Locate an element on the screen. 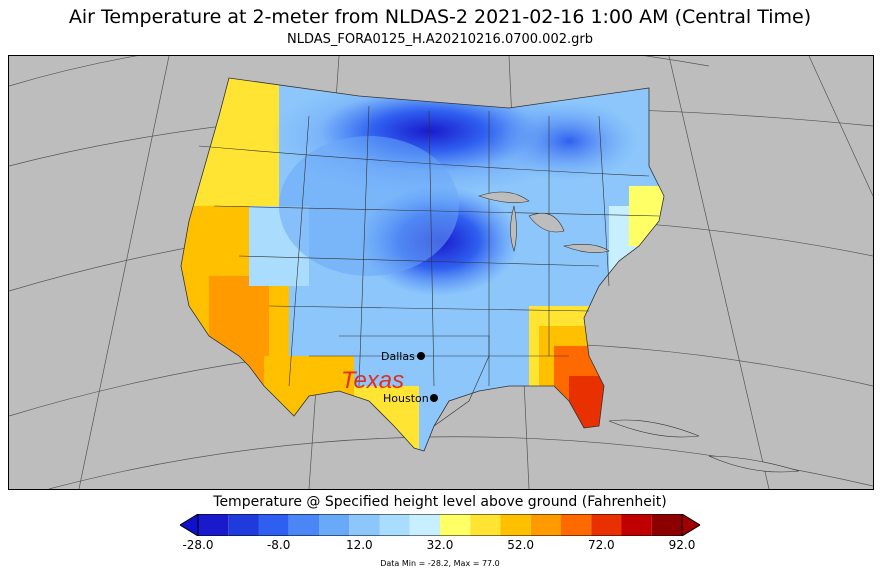 Image resolution: width=880 pixels, height=576 pixels. colorbar-tick-label: 12.0 is located at coordinates (359, 545).